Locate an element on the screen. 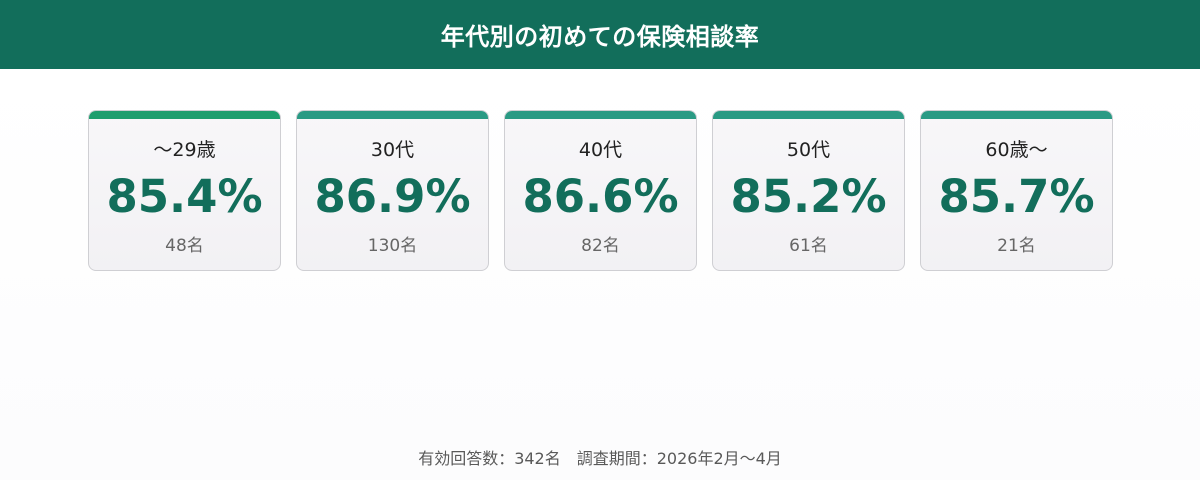 The height and width of the screenshot is (480, 1200). age-group-label: 60歳〜 is located at coordinates (1016, 150).